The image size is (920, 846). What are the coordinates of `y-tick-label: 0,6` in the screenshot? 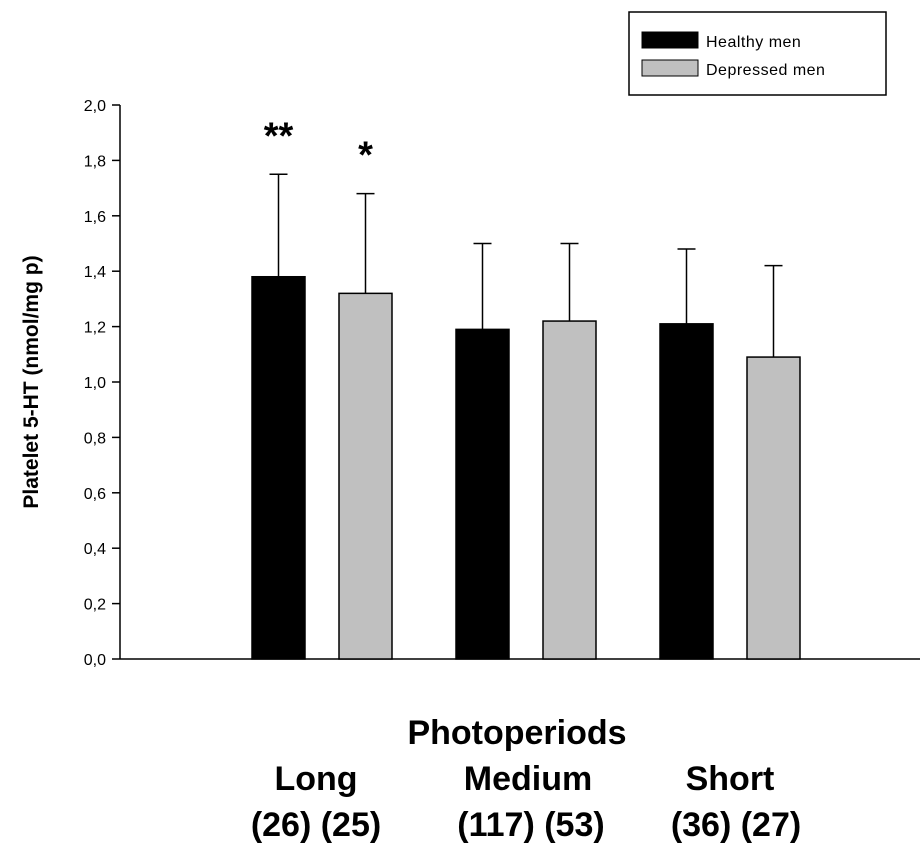 It's located at (95, 494).